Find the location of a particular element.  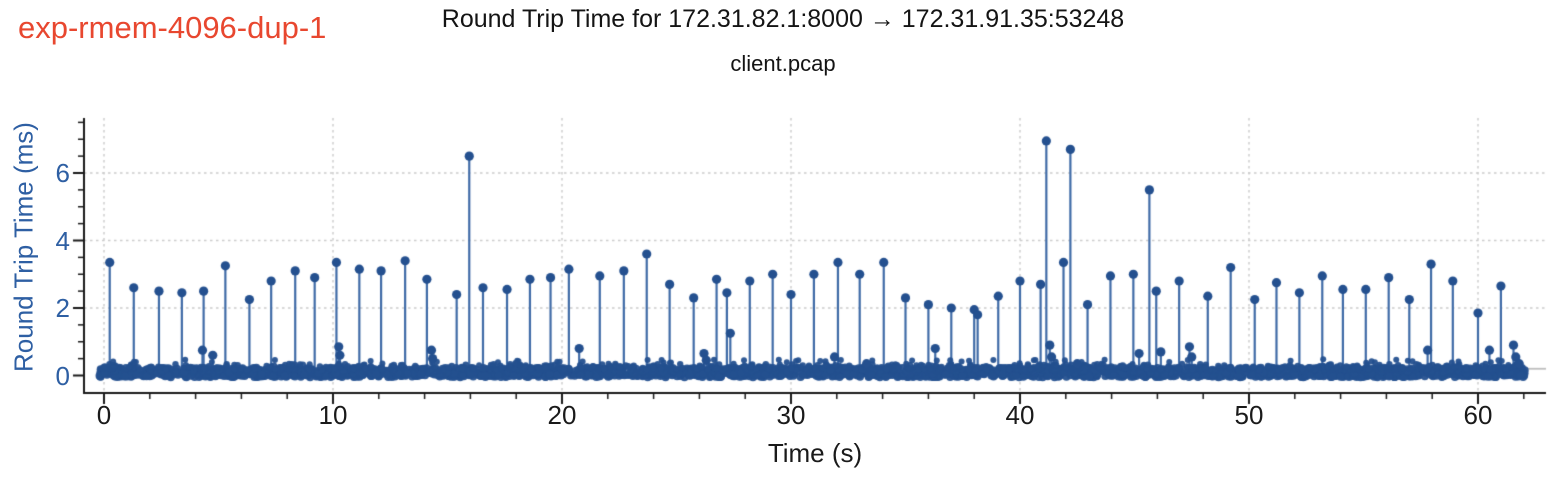

x-axis-label: Time (s) is located at coordinates (815, 453).